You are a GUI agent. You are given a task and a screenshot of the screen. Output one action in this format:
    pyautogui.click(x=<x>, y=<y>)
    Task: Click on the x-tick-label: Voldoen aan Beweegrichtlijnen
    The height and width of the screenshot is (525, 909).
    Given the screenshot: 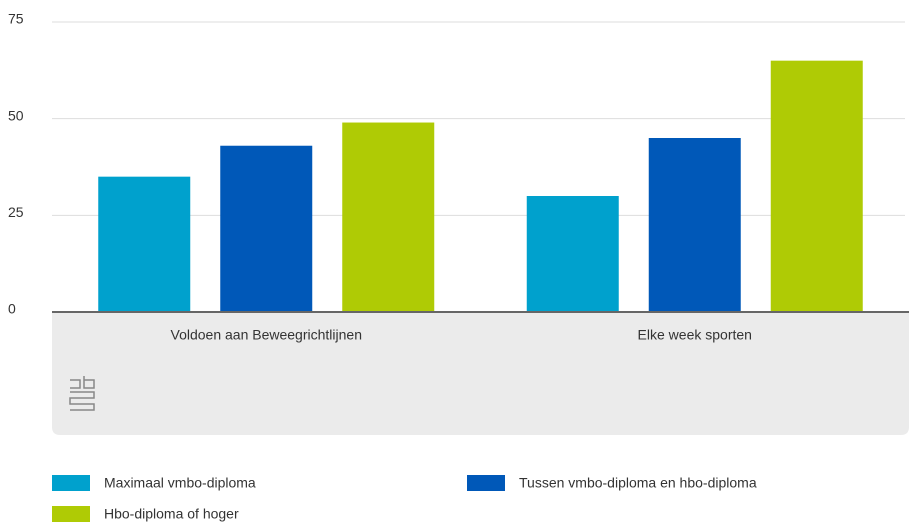 What is the action you would take?
    pyautogui.click(x=266, y=335)
    